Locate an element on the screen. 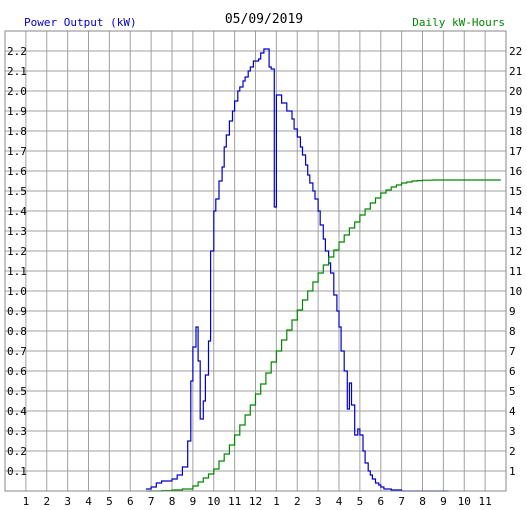 This screenshot has height=510, width=527. left-tick-label: 0.1 is located at coordinates (17, 471).